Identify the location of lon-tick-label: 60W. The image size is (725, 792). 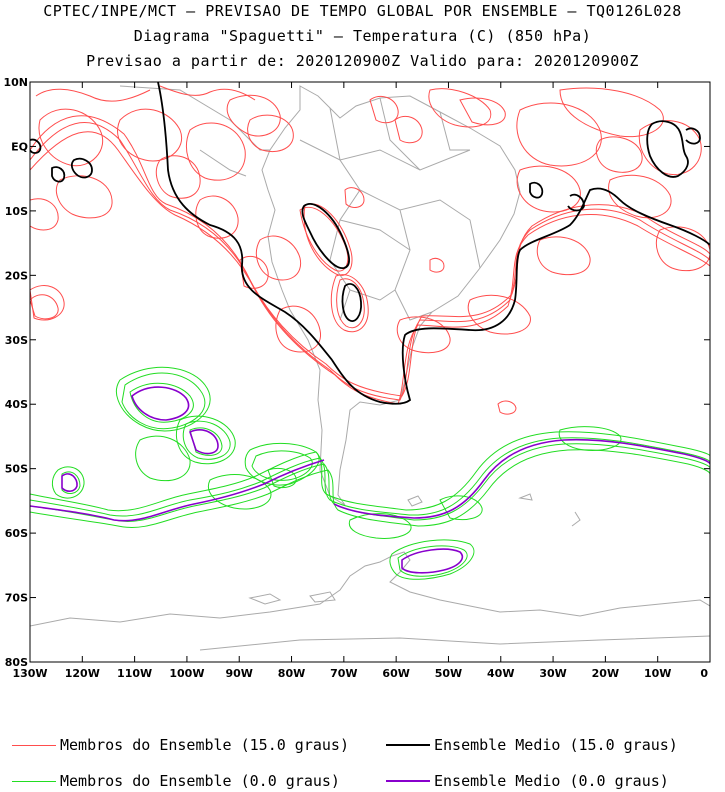
(395, 673).